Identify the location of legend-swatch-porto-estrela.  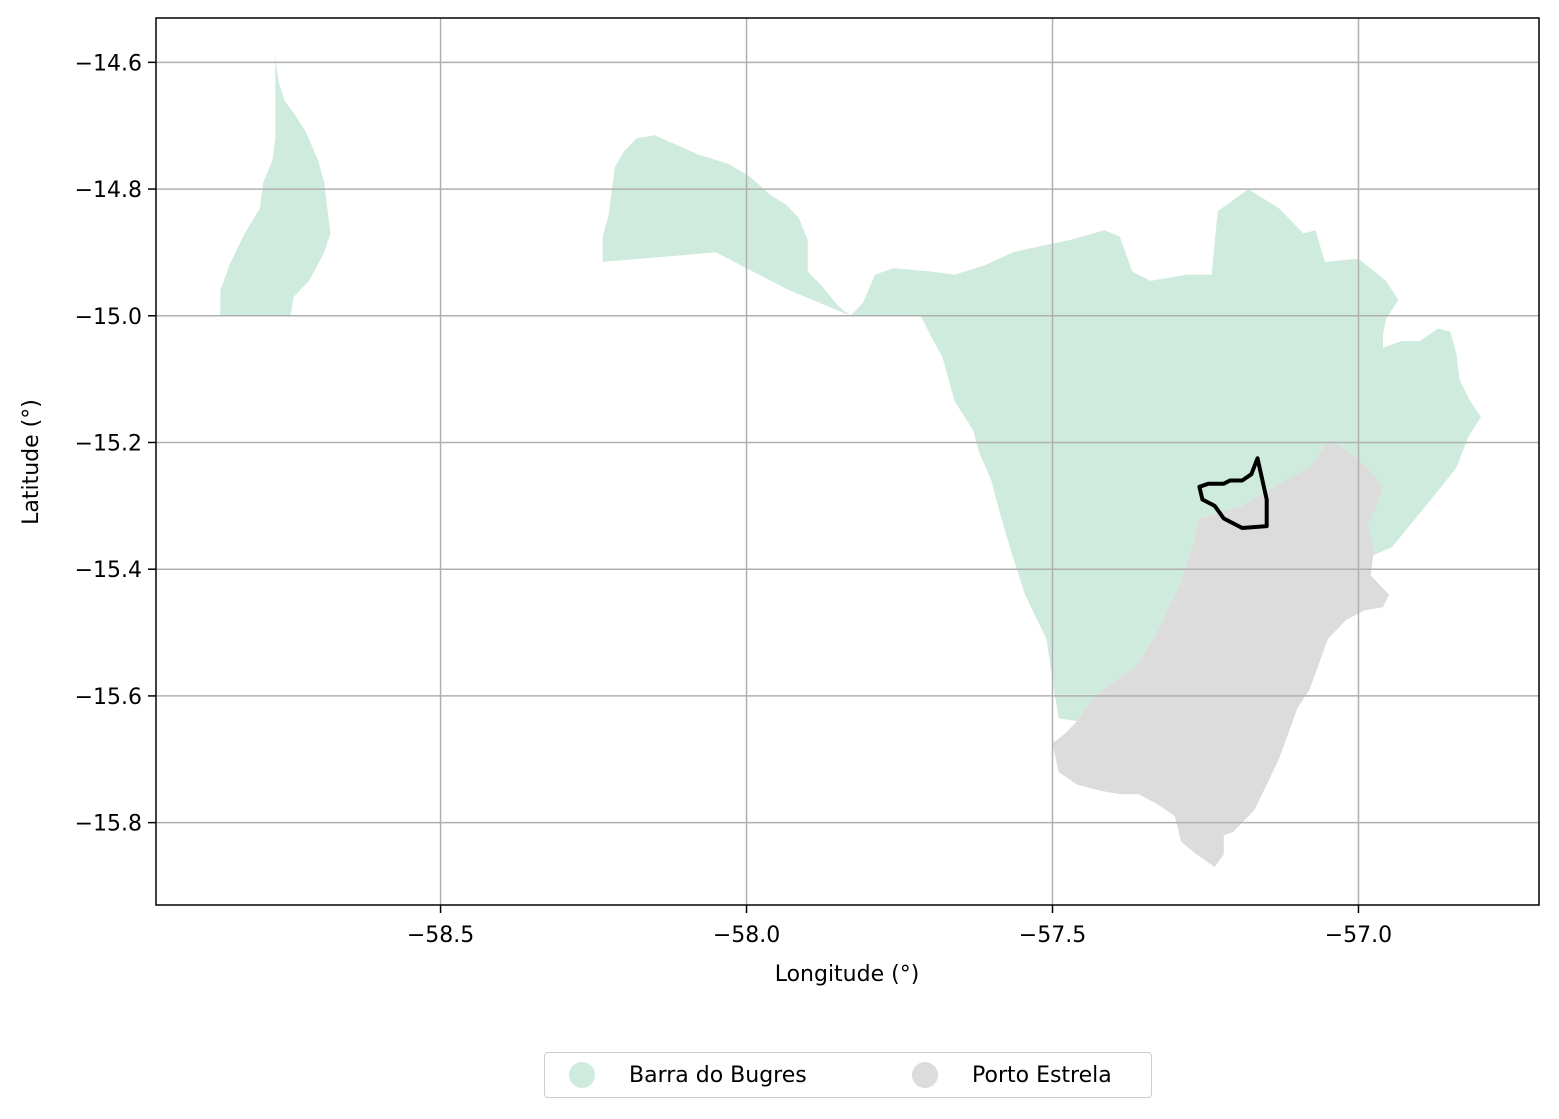
(925, 1075).